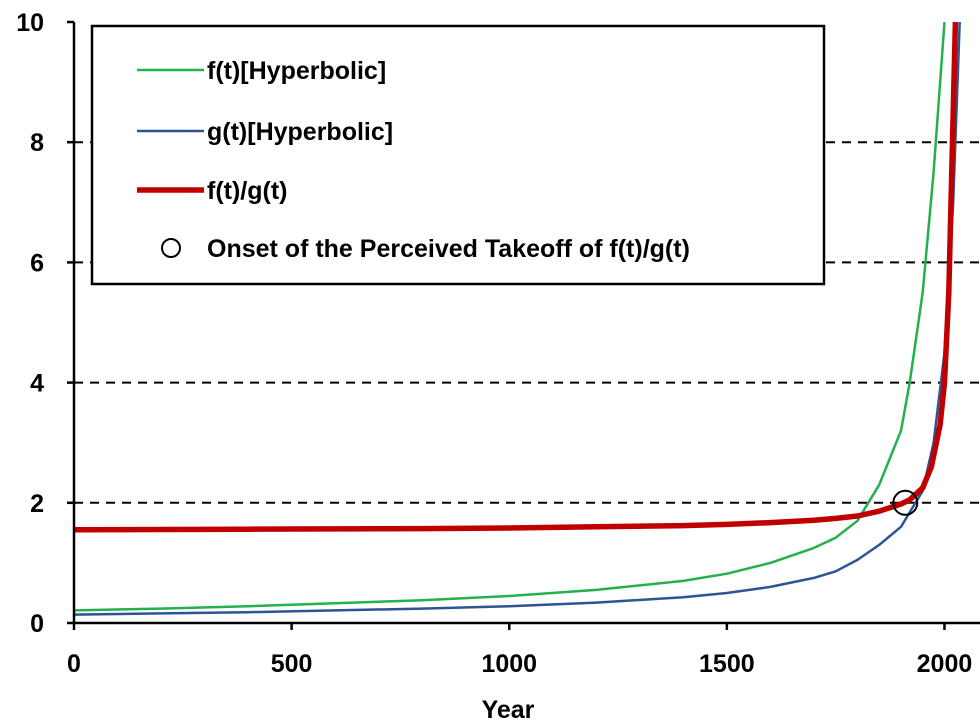 This screenshot has height=728, width=980. Describe the element at coordinates (300, 132) in the screenshot. I see `legend-label-2: g(t)[Hyperbolic]` at that location.